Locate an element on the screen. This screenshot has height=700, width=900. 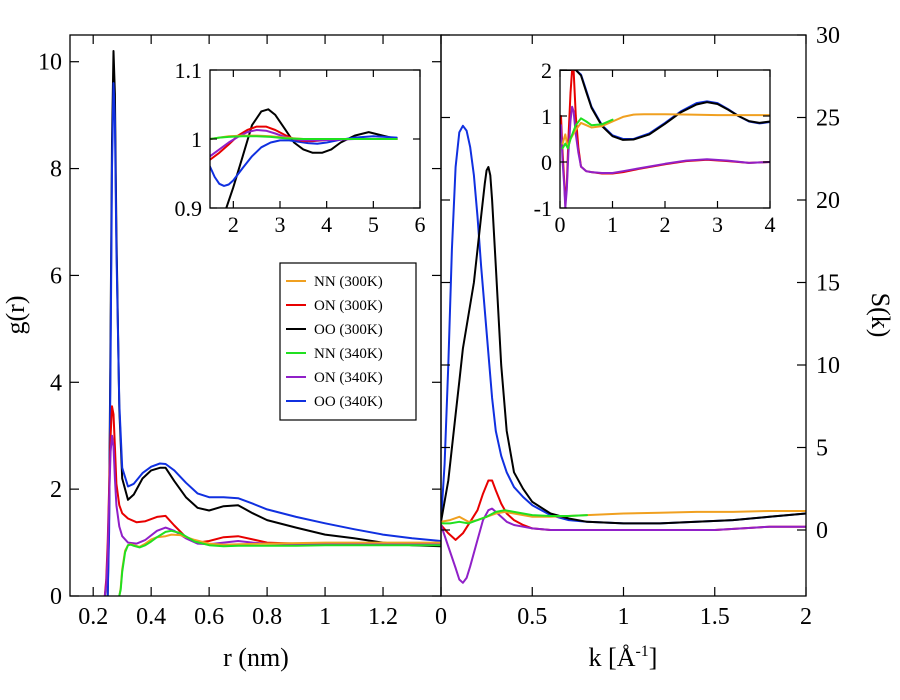
sk-main-ytick-label: 25 is located at coordinates (828, 119).